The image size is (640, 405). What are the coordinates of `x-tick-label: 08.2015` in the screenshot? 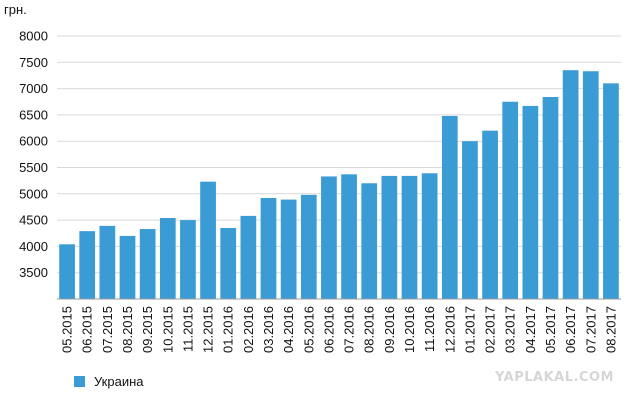 It's located at (127, 329).